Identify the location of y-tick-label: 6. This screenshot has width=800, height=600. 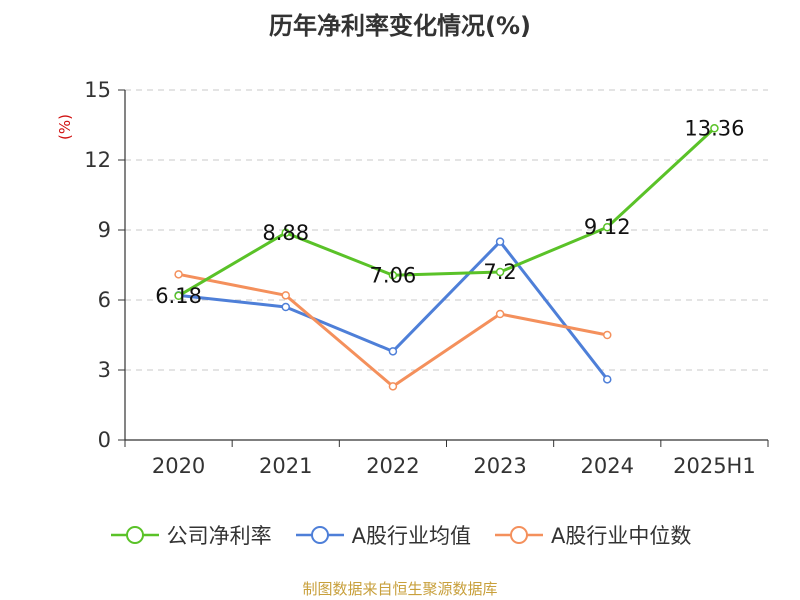
(104, 300).